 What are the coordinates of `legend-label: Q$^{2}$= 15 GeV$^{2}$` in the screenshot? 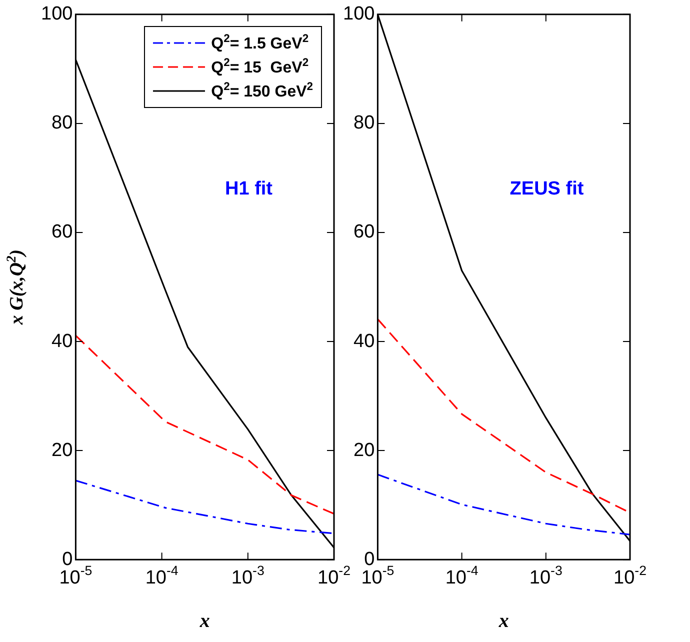 It's located at (260, 67).